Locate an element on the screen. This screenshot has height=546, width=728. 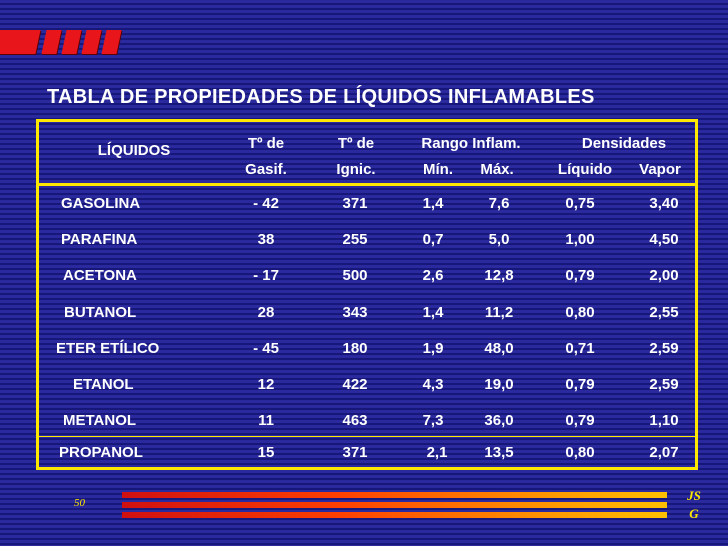
row-max-cell: 5,0 is located at coordinates (499, 239).